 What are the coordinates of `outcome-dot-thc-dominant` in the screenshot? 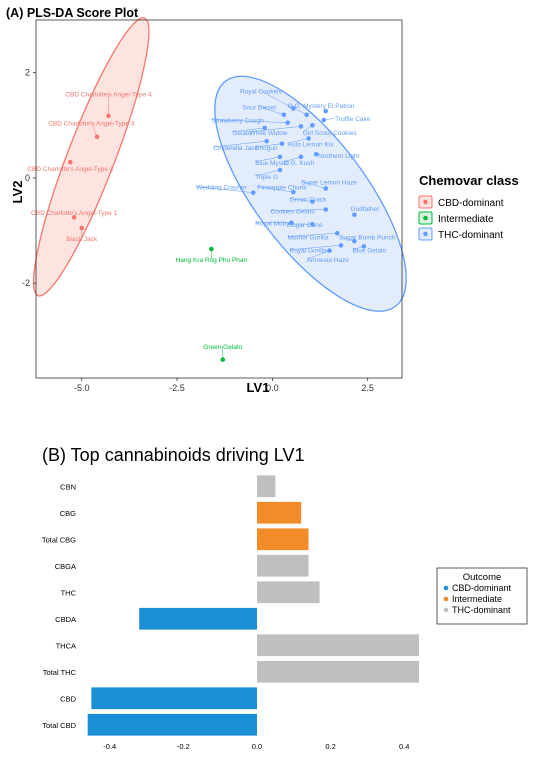 It's located at (446, 610).